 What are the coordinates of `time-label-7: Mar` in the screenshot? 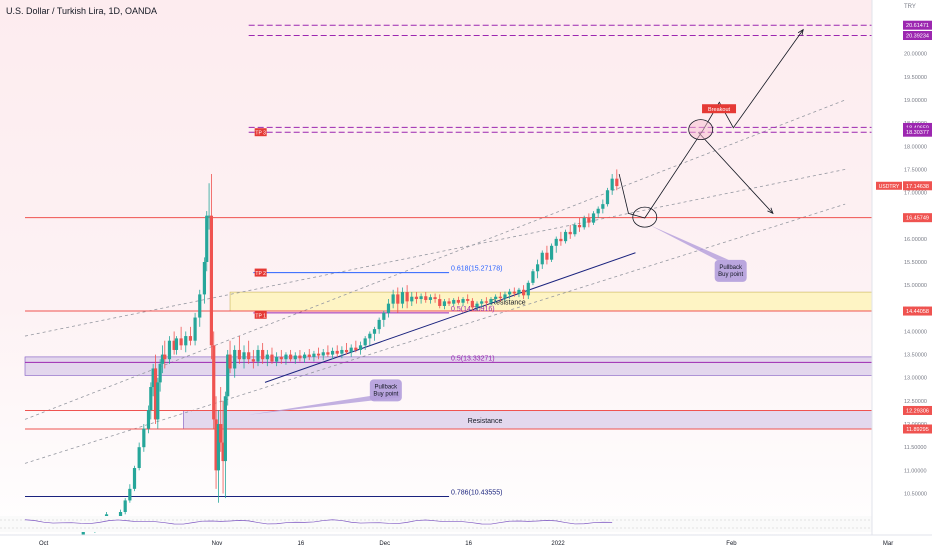 It's located at (888, 544).